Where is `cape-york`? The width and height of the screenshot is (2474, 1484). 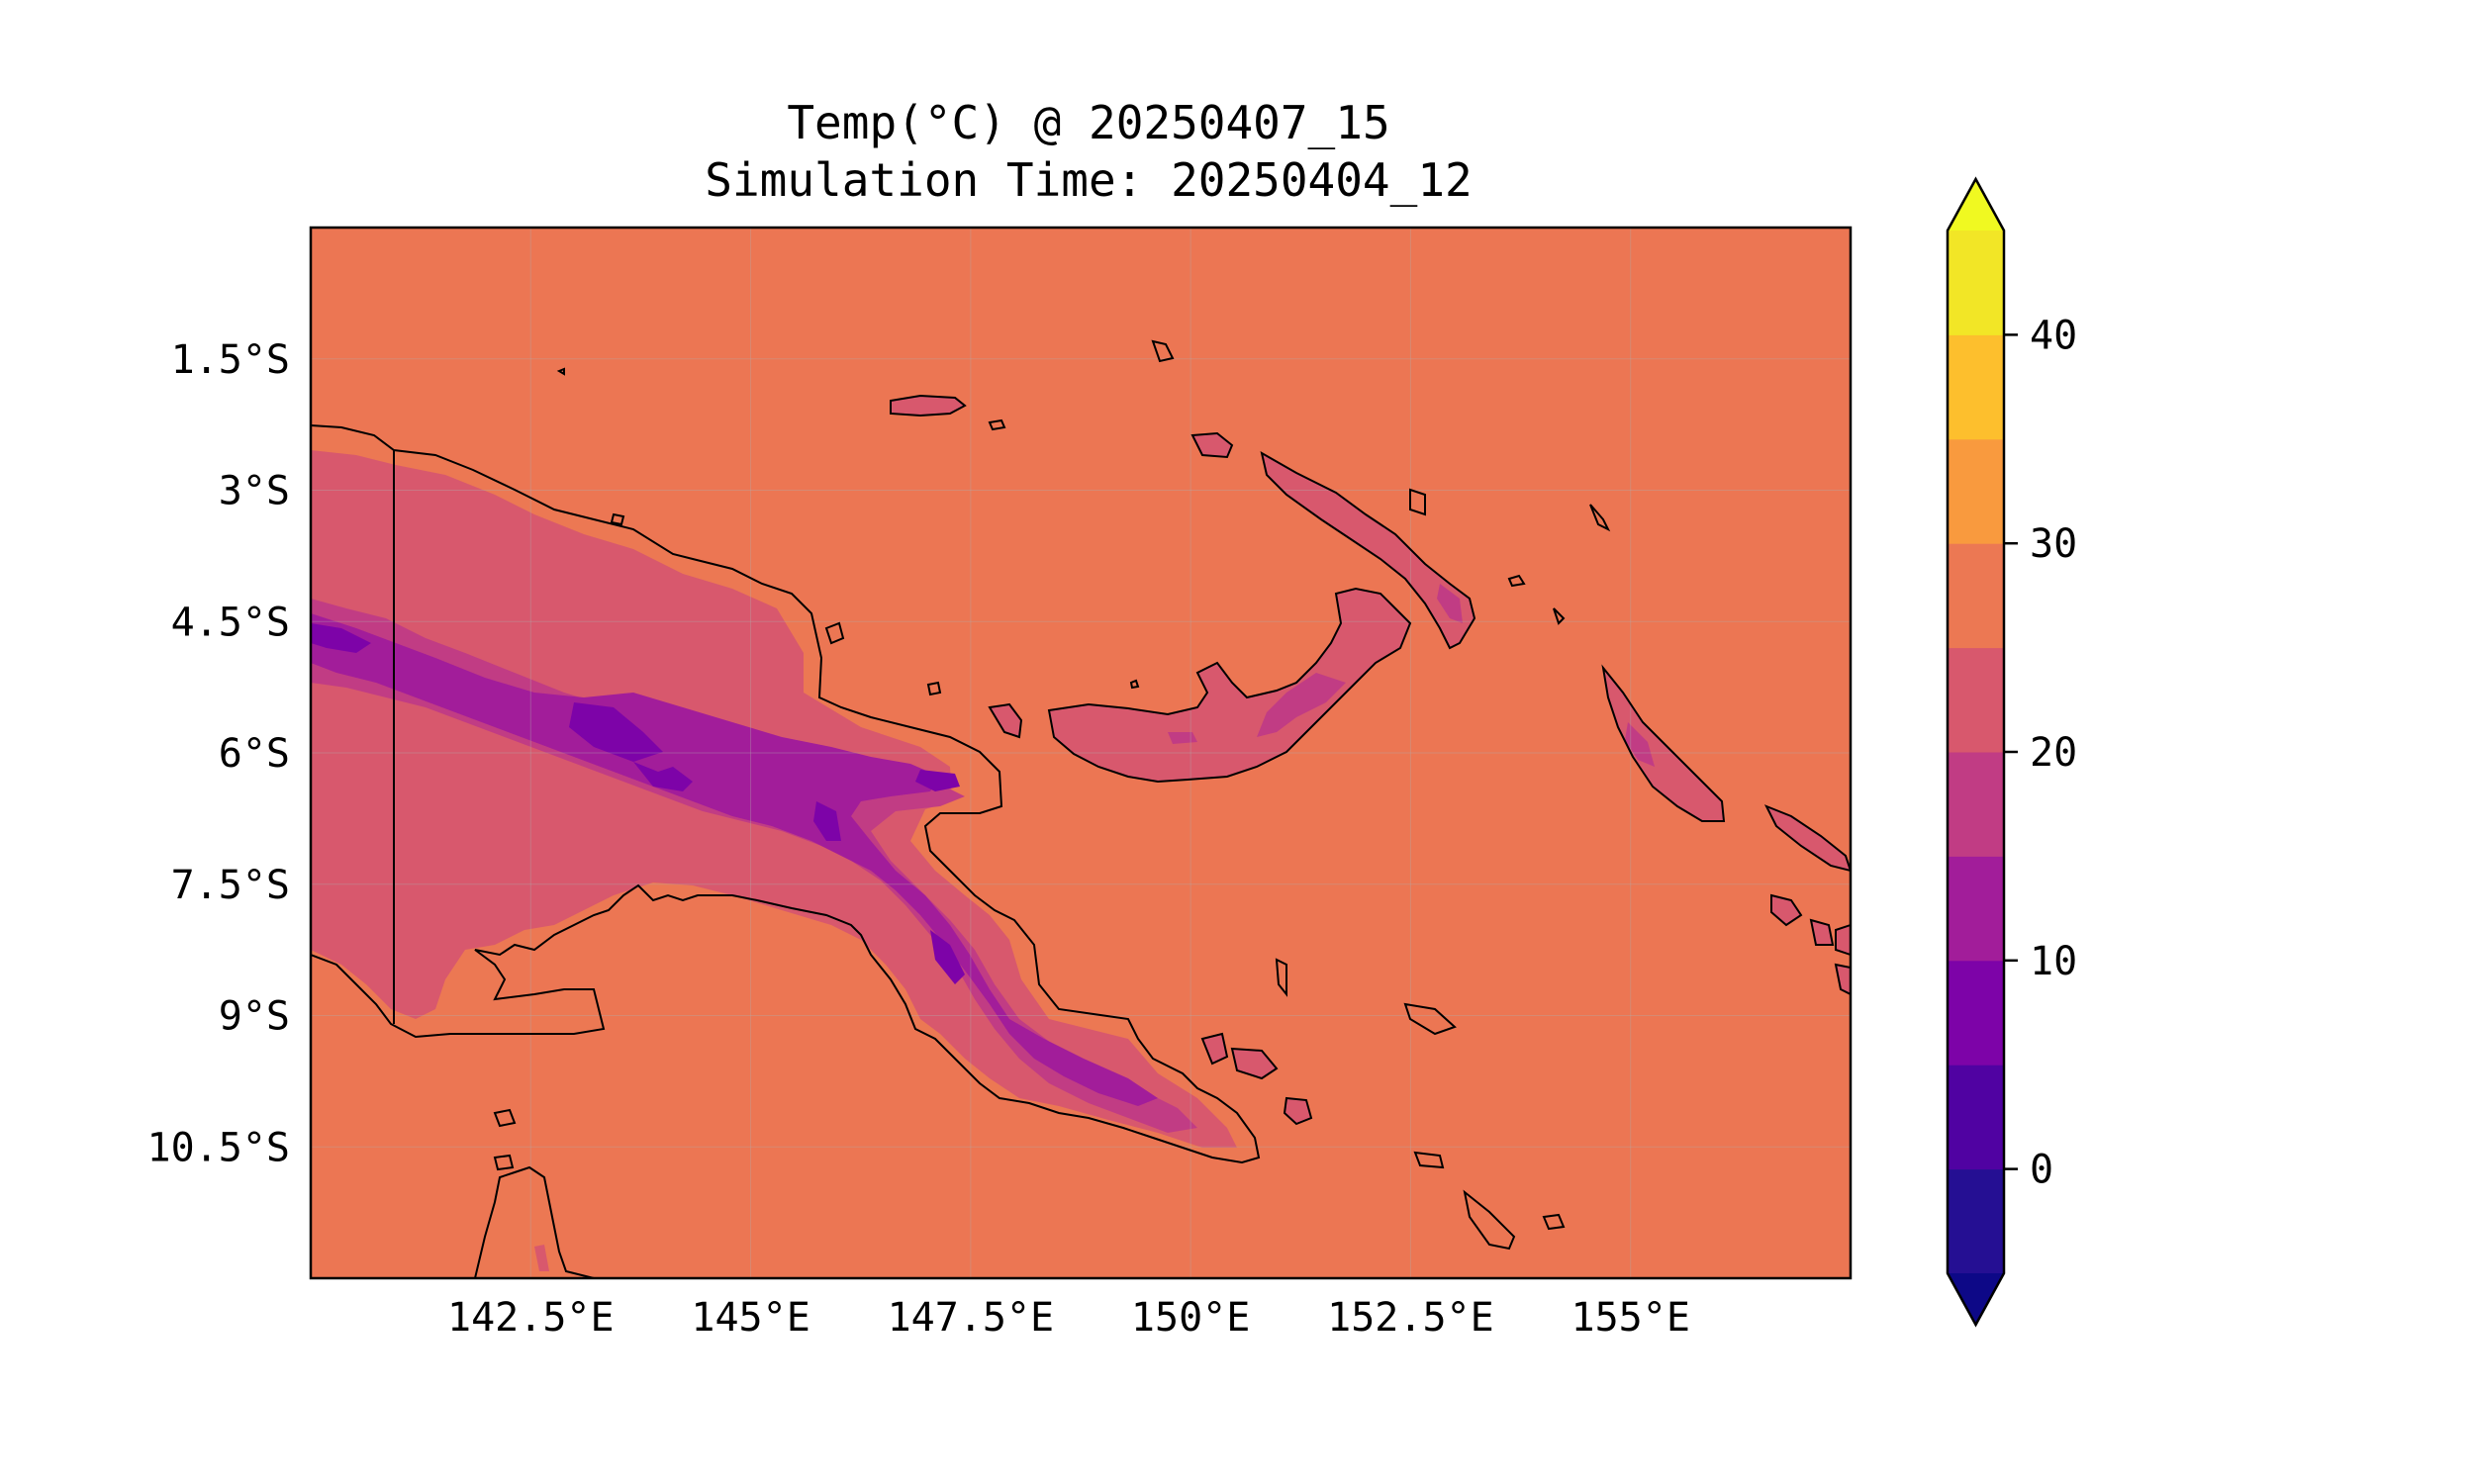
cape-york is located at coordinates (535, 1222).